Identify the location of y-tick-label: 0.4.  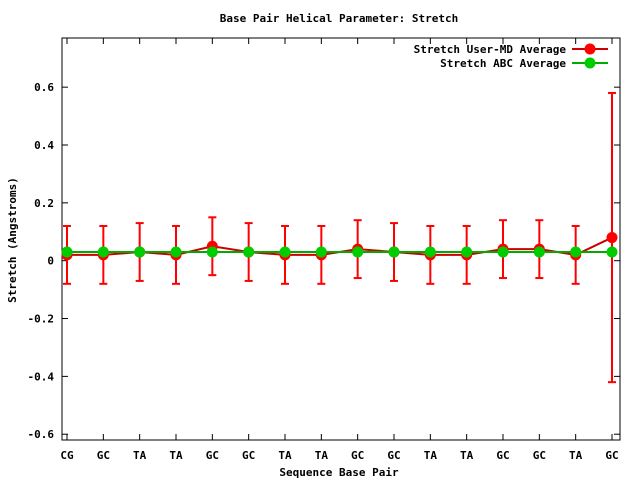
(44, 145).